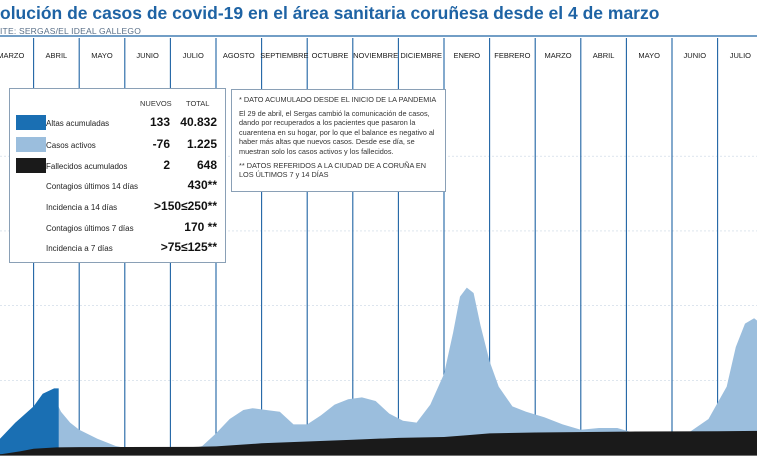 Image resolution: width=757 pixels, height=463 pixels. I want to click on legend-total: >75≤125**, so click(188, 247).